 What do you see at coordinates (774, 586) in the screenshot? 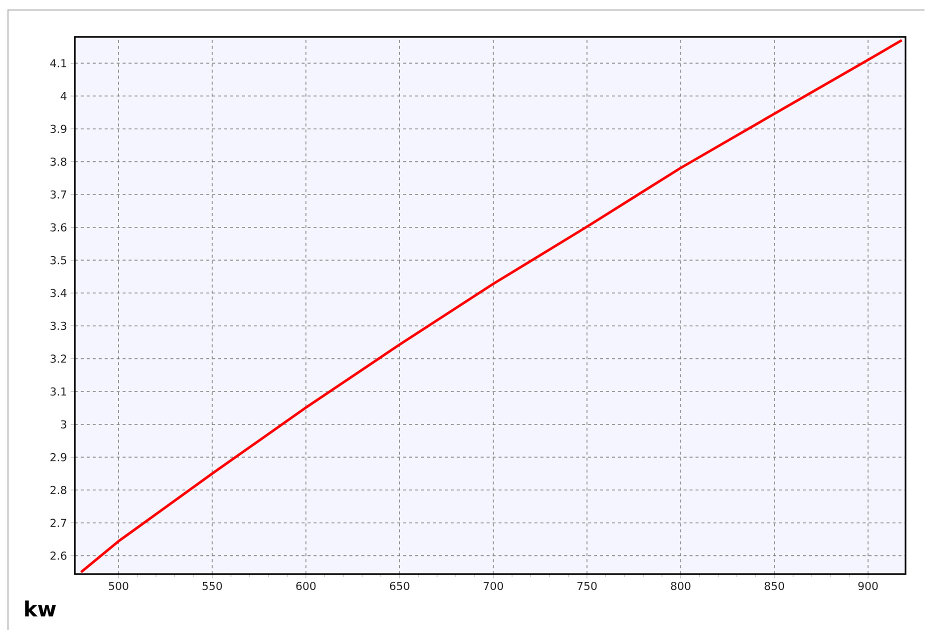
I see `x-tick-label: 850` at bounding box center [774, 586].